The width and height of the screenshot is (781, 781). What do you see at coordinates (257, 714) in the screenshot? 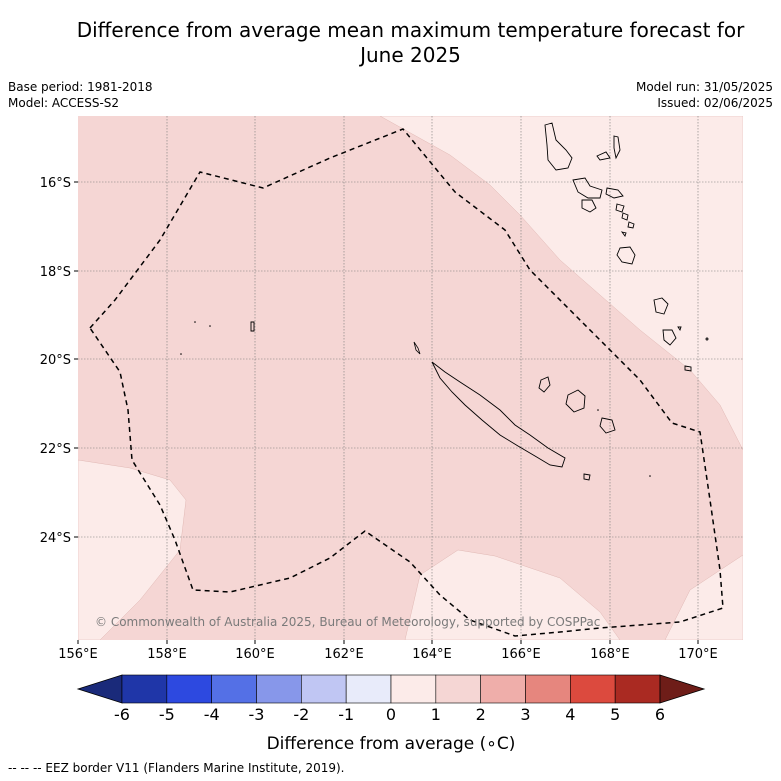
I see `colorbar-tick-label: -3` at bounding box center [257, 714].